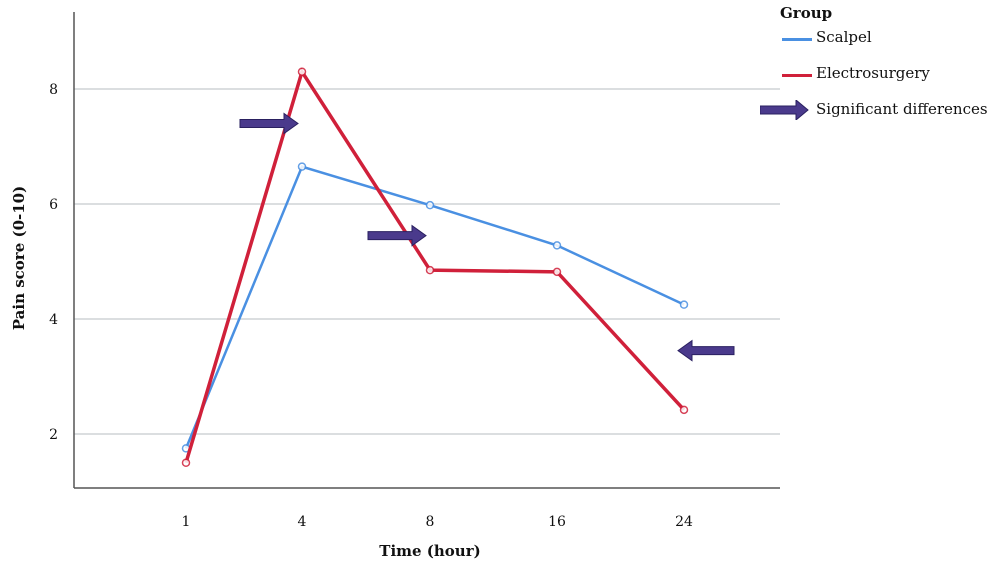 The height and width of the screenshot is (563, 1000). I want to click on y-axis-title: Pain score (0-10), so click(19, 258).